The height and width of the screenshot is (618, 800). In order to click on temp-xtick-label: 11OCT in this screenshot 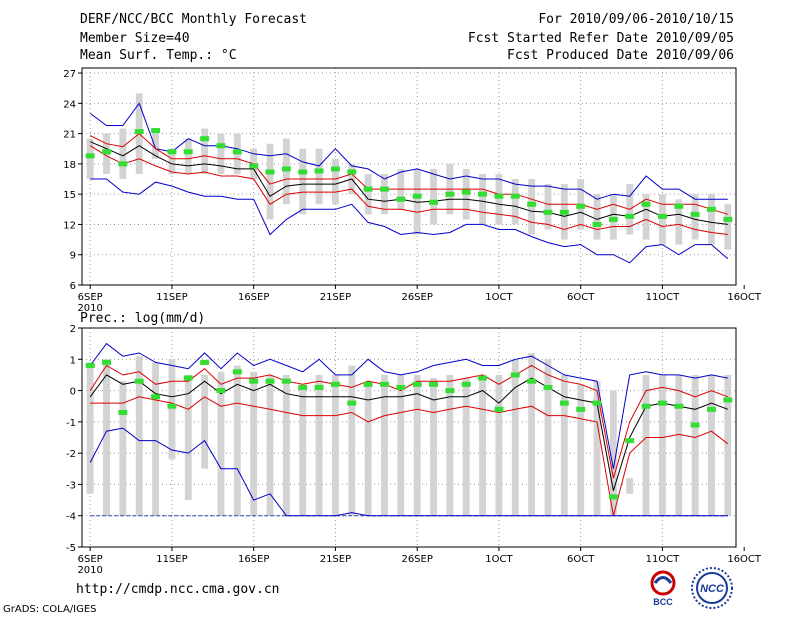, I will do `click(663, 297)`.